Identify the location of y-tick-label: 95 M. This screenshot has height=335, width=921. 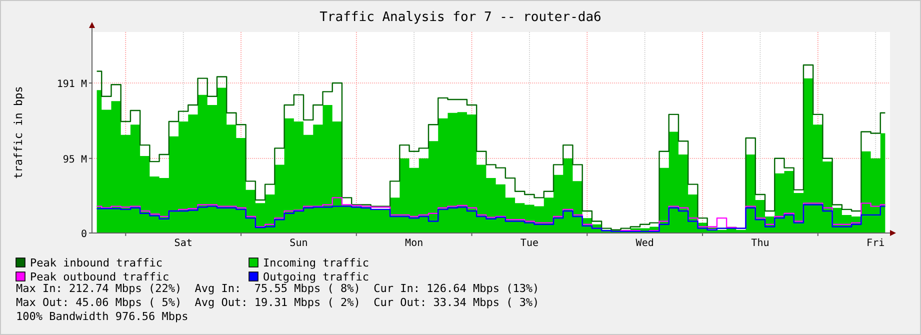
(74, 160).